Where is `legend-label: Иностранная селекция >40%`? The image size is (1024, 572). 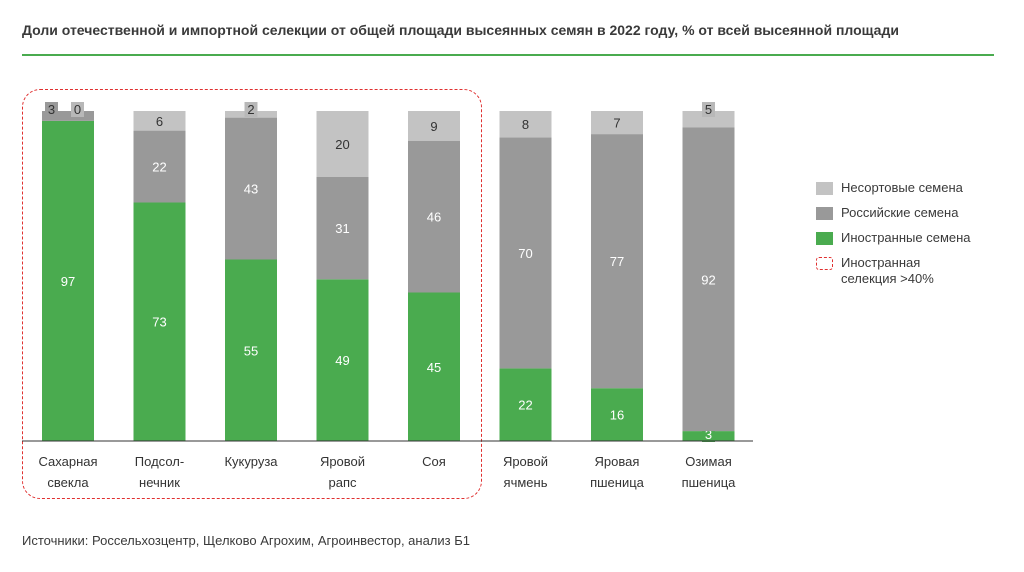 legend-label: Иностранная селекция >40% is located at coordinates (887, 270).